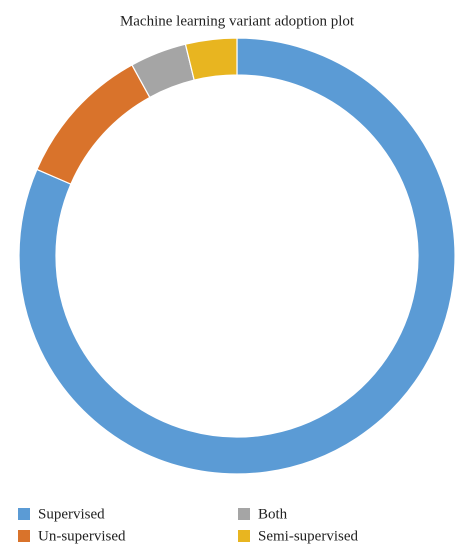 Image resolution: width=474 pixels, height=560 pixels. What do you see at coordinates (273, 514) in the screenshot?
I see `legend-label: Both` at bounding box center [273, 514].